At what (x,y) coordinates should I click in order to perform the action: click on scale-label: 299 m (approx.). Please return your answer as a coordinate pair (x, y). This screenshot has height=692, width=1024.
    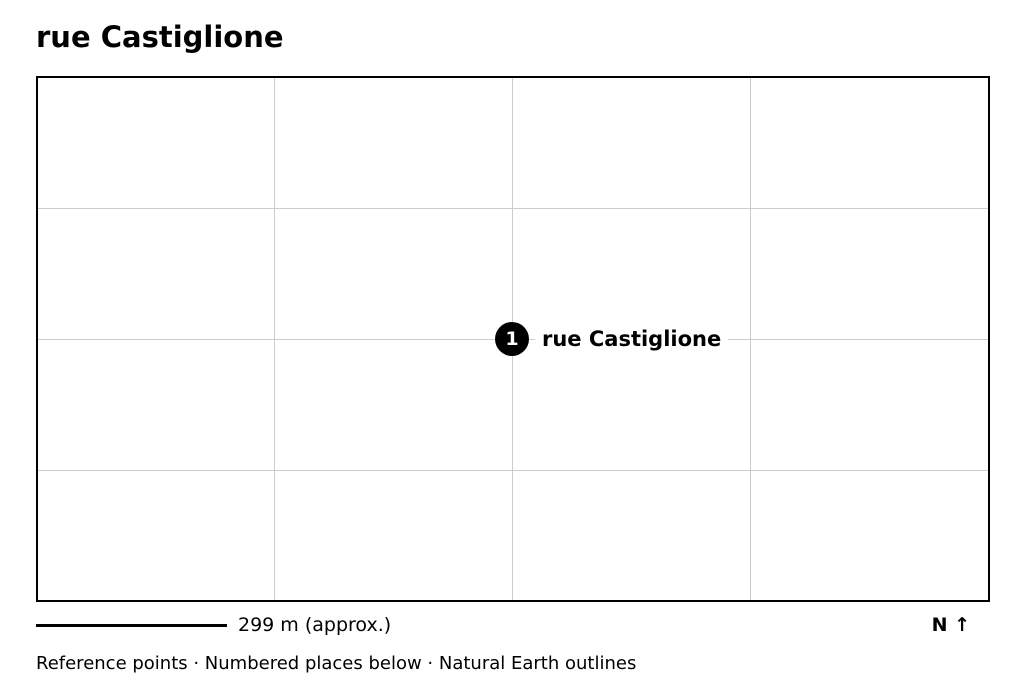
    Looking at the image, I should click on (315, 625).